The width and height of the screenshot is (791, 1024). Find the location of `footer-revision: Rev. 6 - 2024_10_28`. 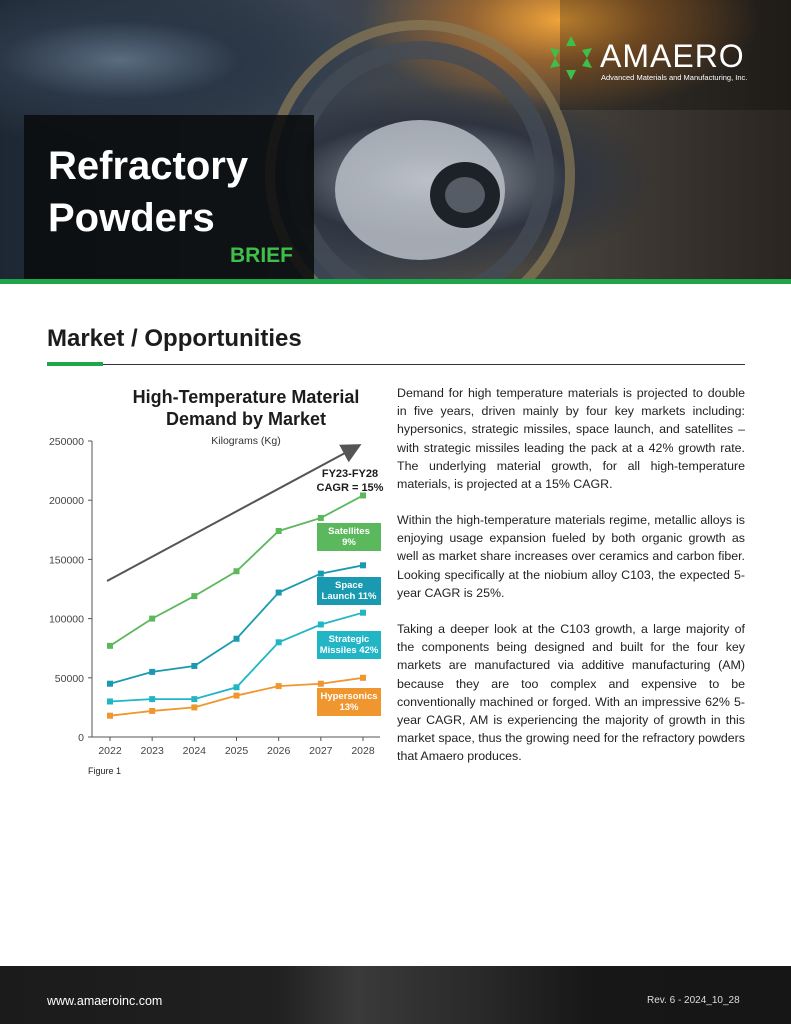

footer-revision: Rev. 6 - 2024_10_28 is located at coordinates (693, 1000).